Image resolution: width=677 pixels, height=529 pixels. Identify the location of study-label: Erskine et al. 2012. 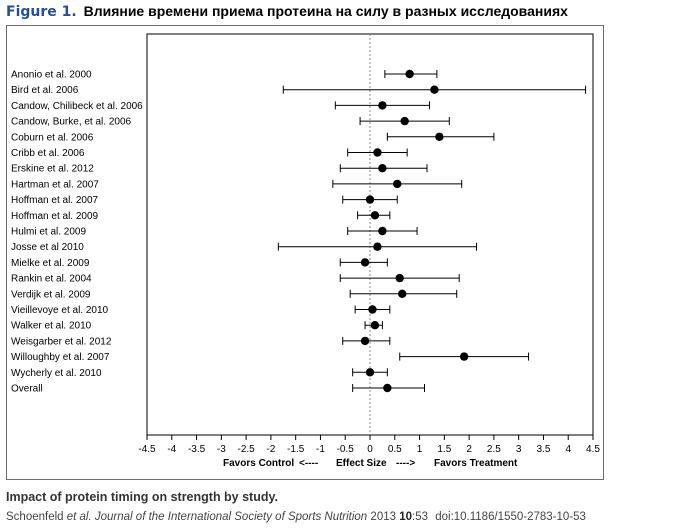
(52, 169).